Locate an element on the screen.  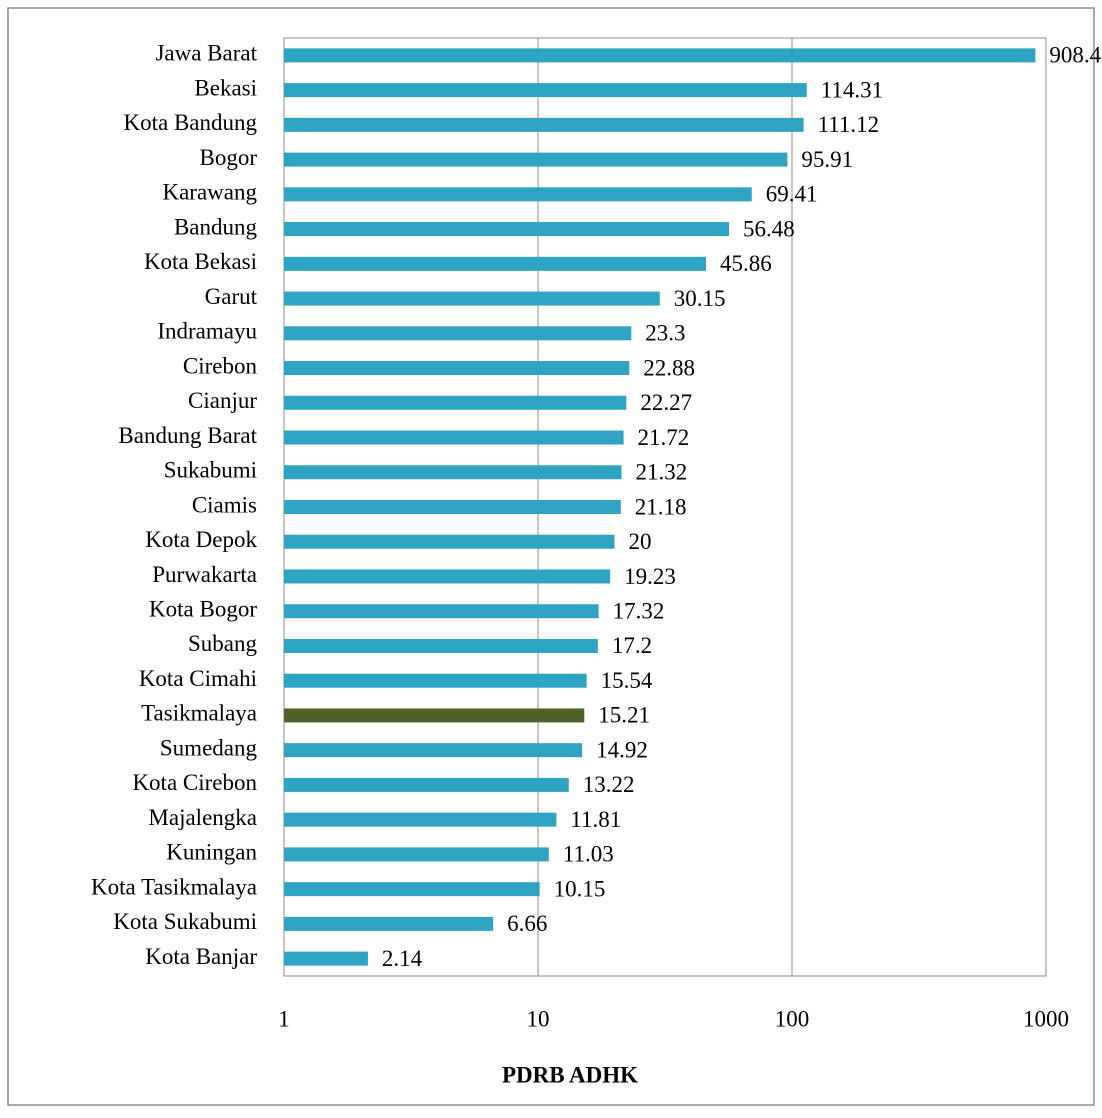
x-axis-label: PDRB ADHK is located at coordinates (570, 1074).